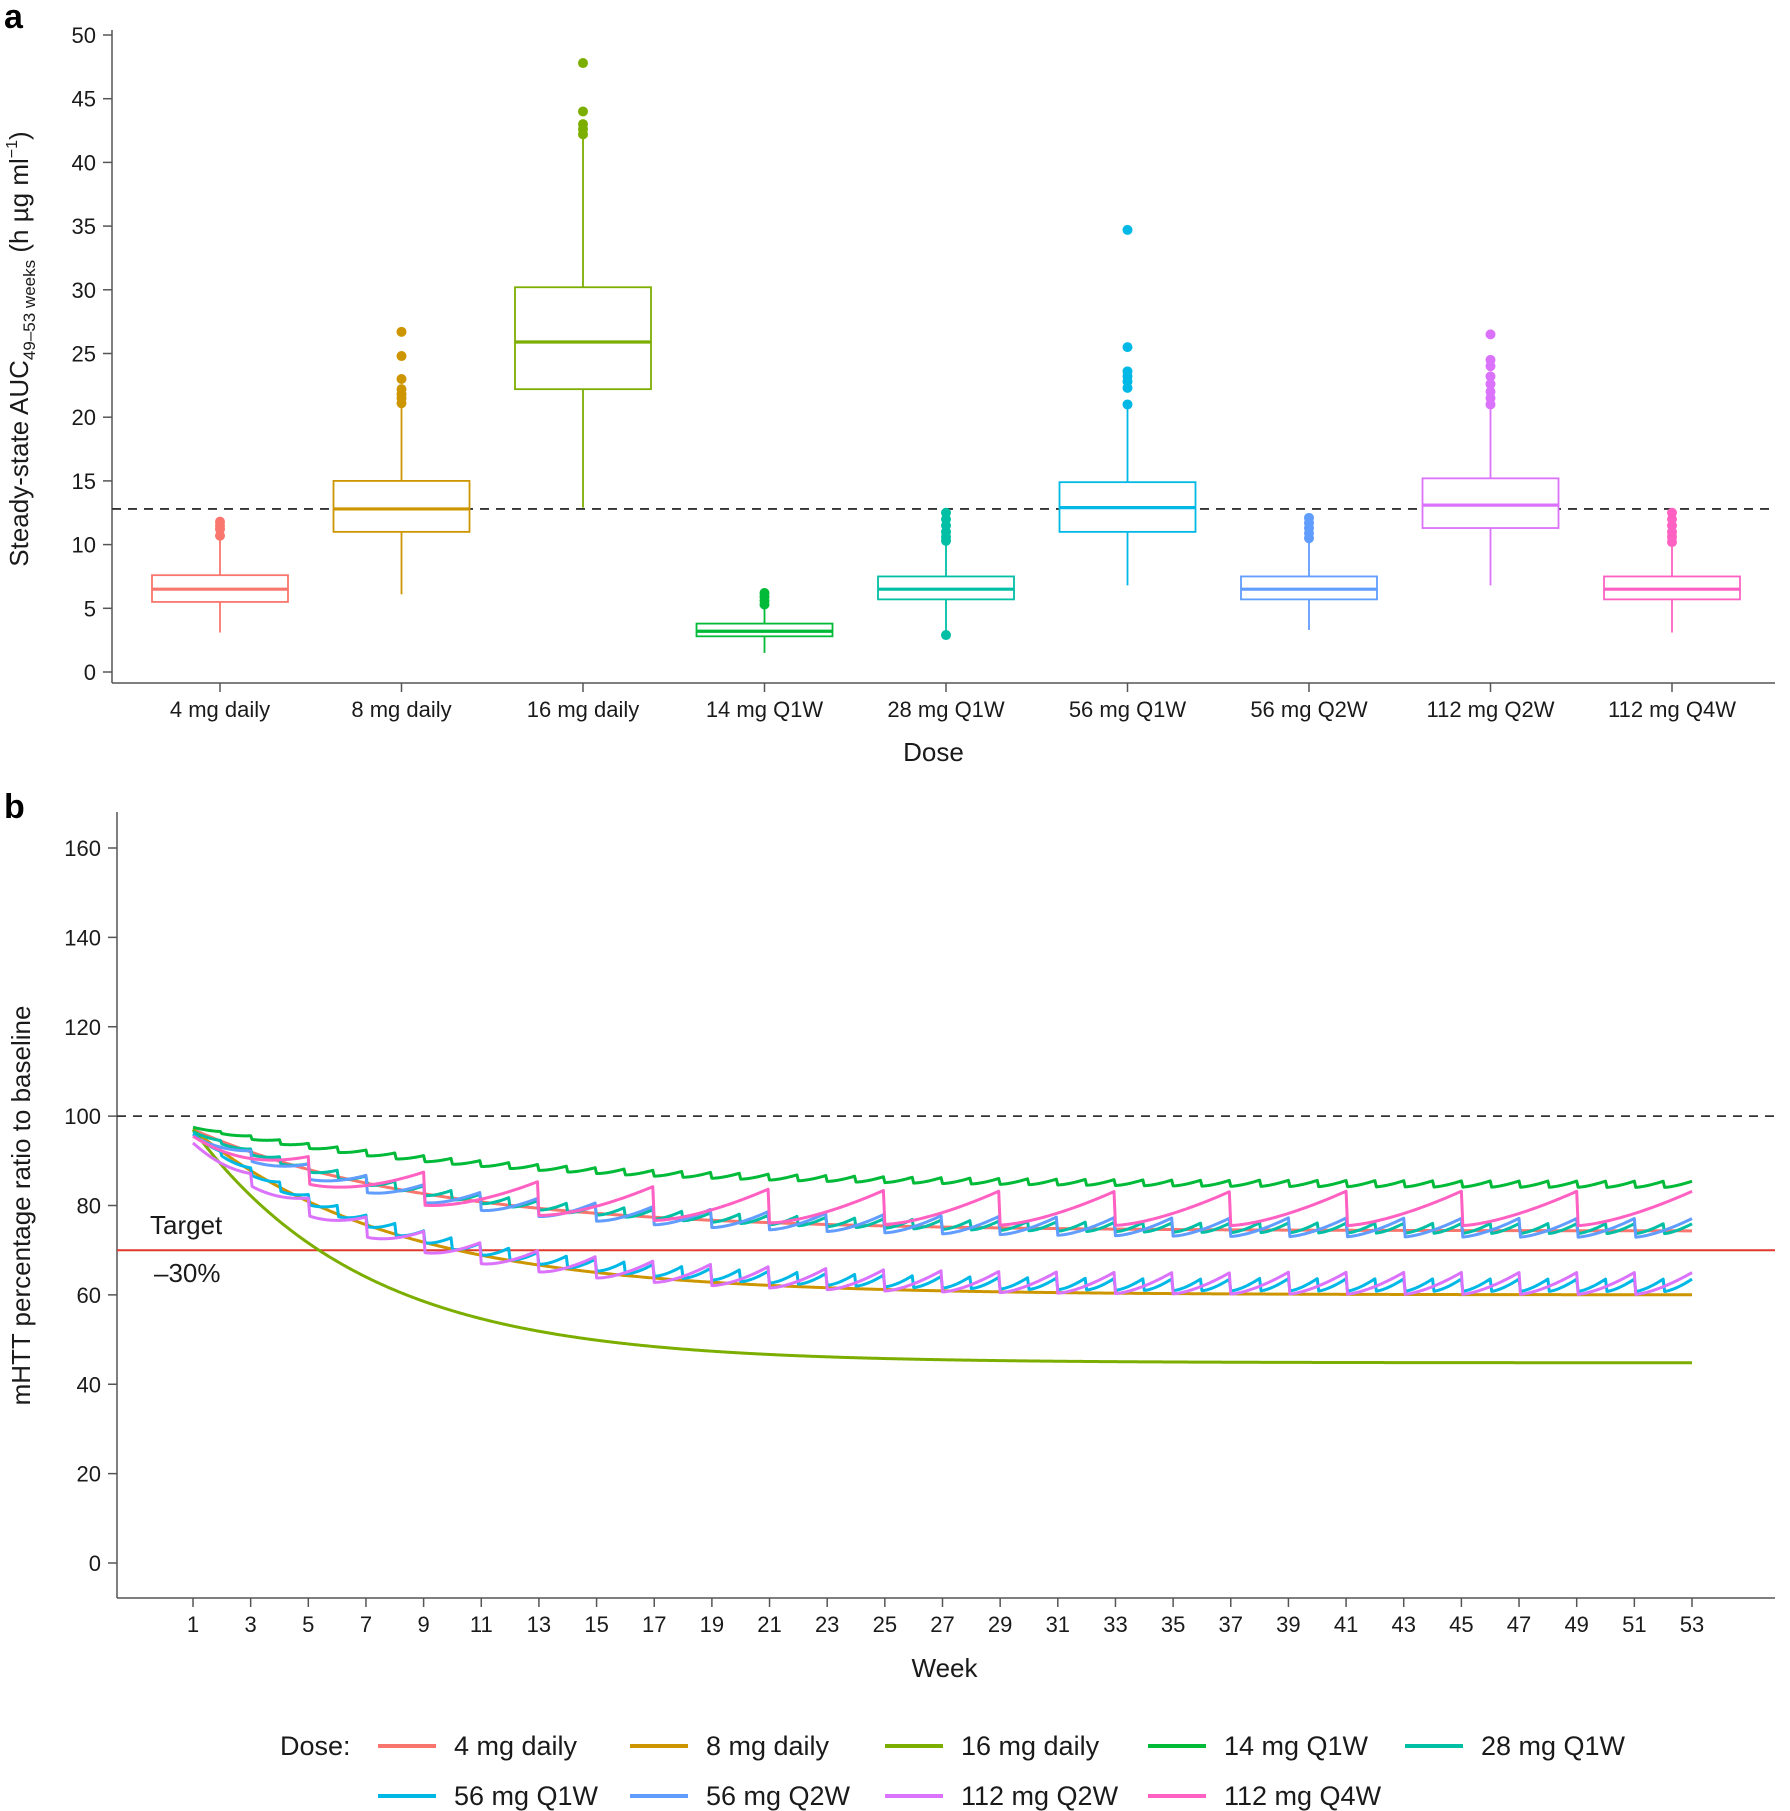 This screenshot has width=1790, height=1811. Describe the element at coordinates (89, 1206) in the screenshot. I see `y-tick-label: 80` at that location.